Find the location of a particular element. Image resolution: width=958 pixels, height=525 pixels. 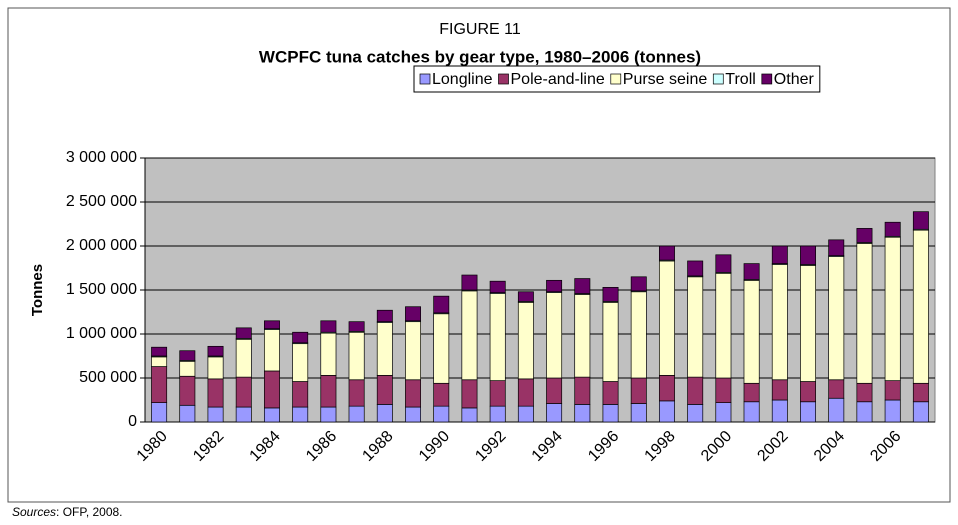

y-tick-label: 1 000 000 is located at coordinates (101, 333).